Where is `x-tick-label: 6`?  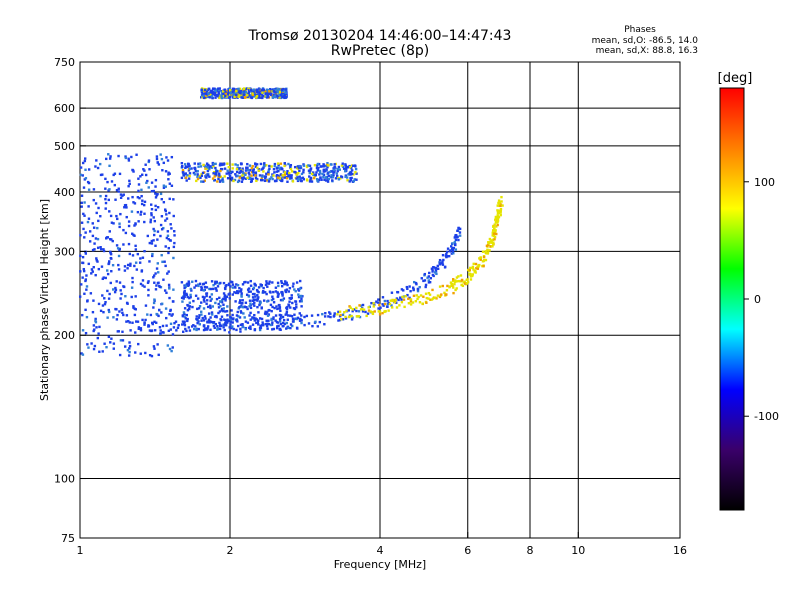 x-tick-label: 6 is located at coordinates (467, 550).